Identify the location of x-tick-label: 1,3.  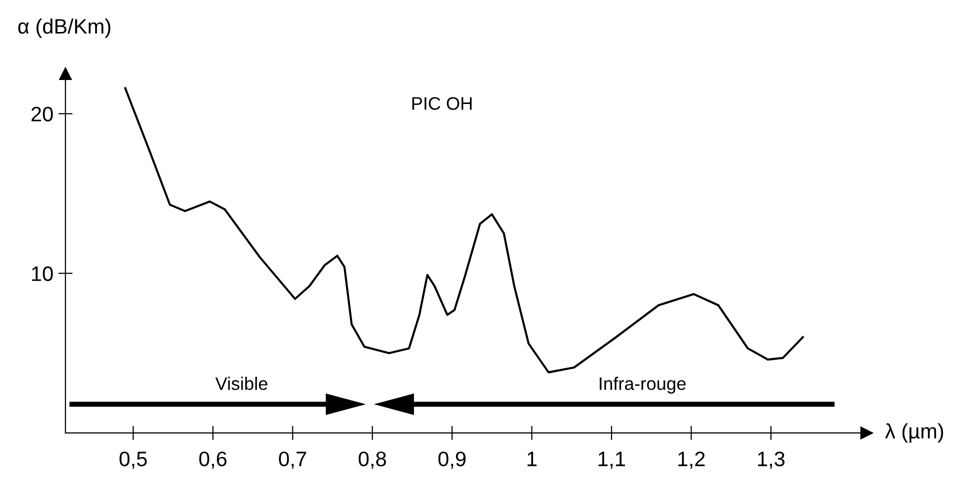
(771, 460).